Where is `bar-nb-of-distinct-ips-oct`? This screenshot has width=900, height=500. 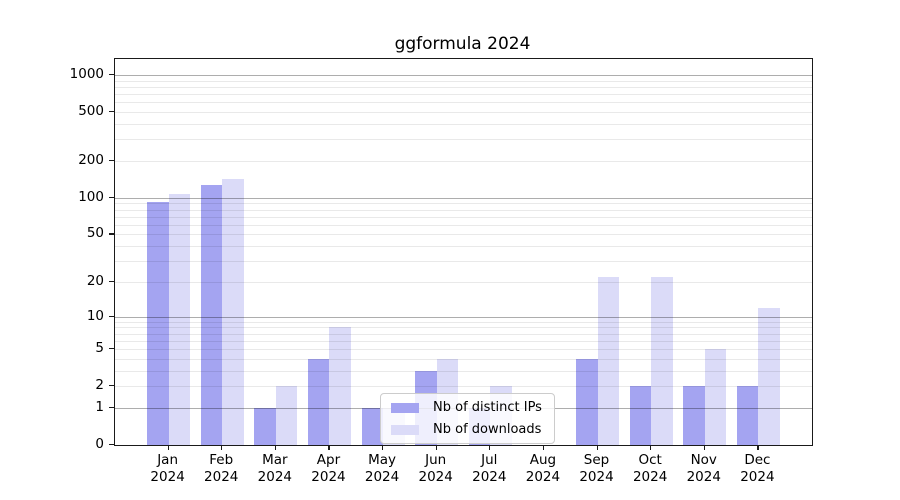
bar-nb-of-distinct-ips-oct is located at coordinates (640, 415).